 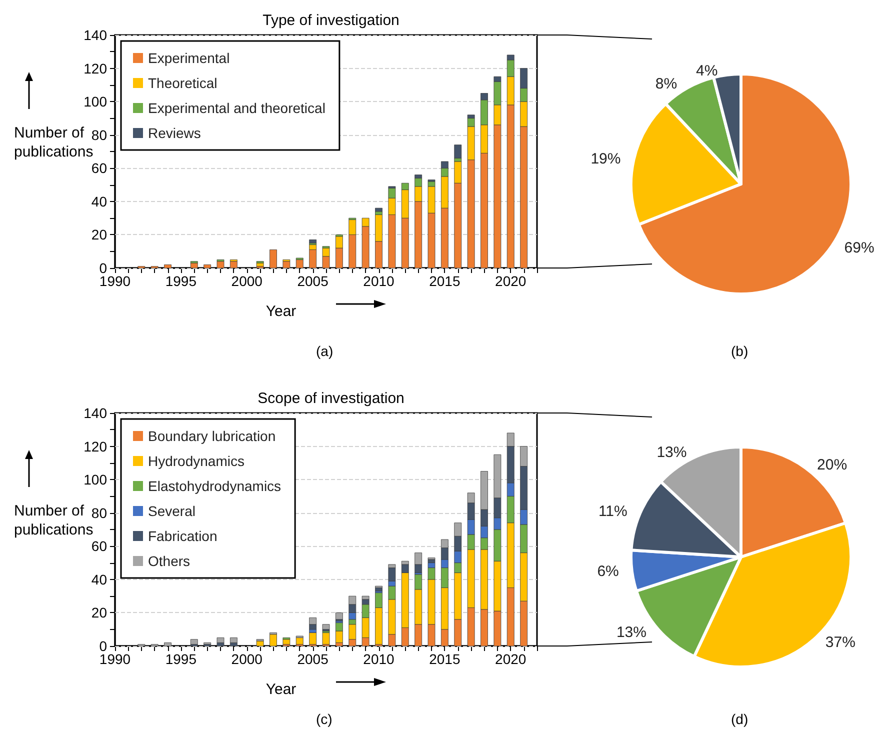 I want to click on text: (c), so click(x=324, y=719).